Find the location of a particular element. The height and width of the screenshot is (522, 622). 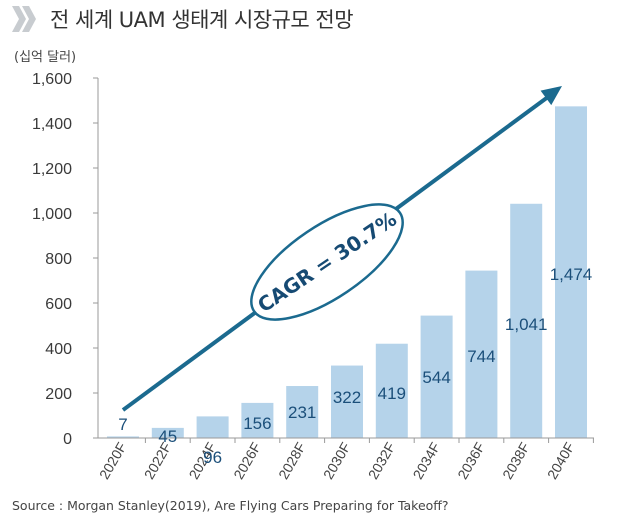

x-tick-label: 2038F is located at coordinates (516, 461).